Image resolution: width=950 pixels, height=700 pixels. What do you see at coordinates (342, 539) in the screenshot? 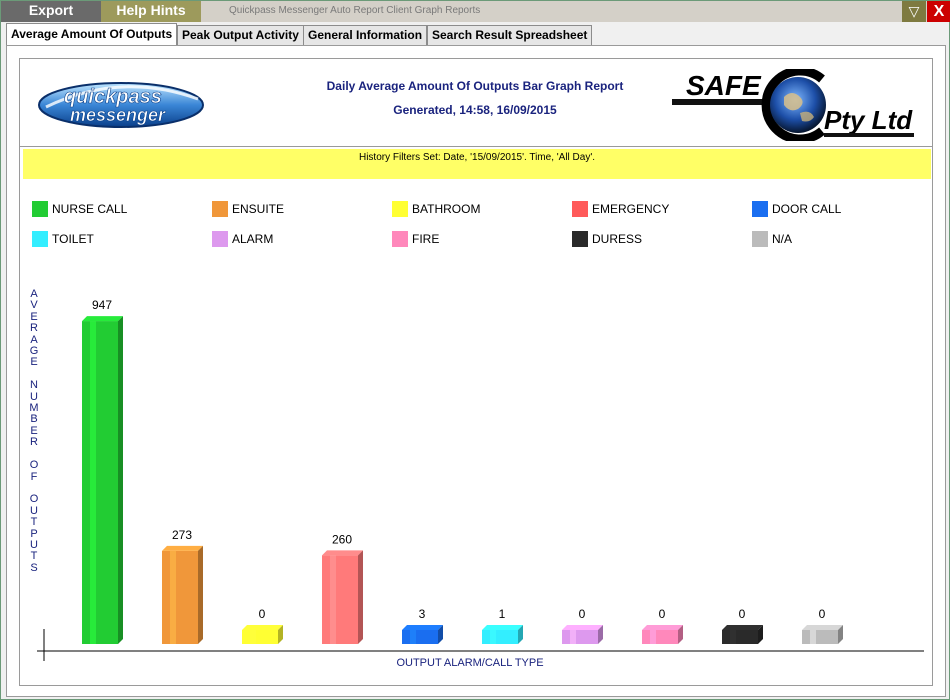
I see `bar-value-label: 260` at bounding box center [342, 539].